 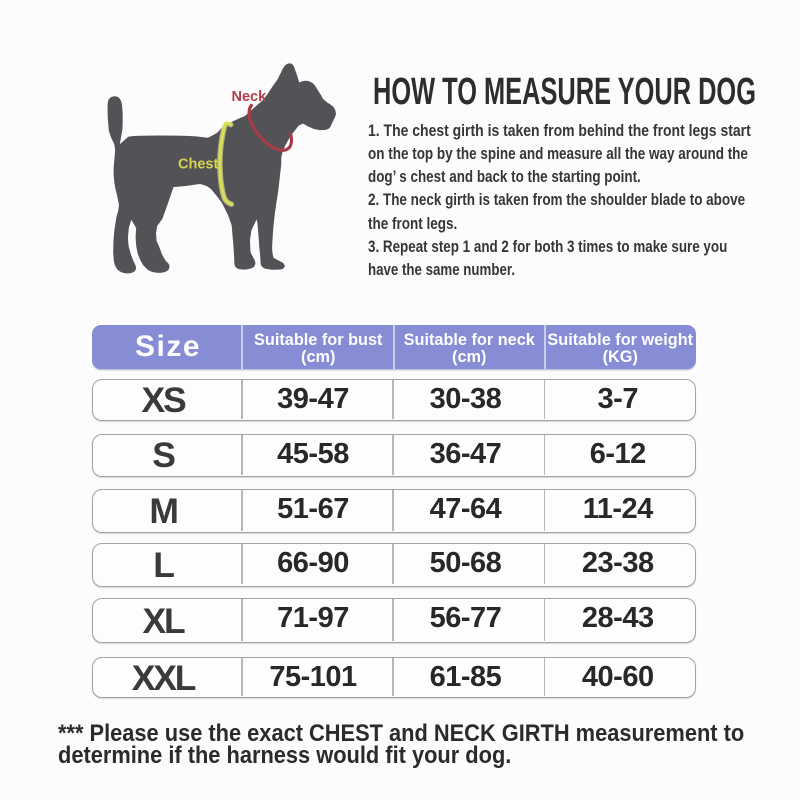 What do you see at coordinates (198, 165) in the screenshot?
I see `svg-text: Chest` at bounding box center [198, 165].